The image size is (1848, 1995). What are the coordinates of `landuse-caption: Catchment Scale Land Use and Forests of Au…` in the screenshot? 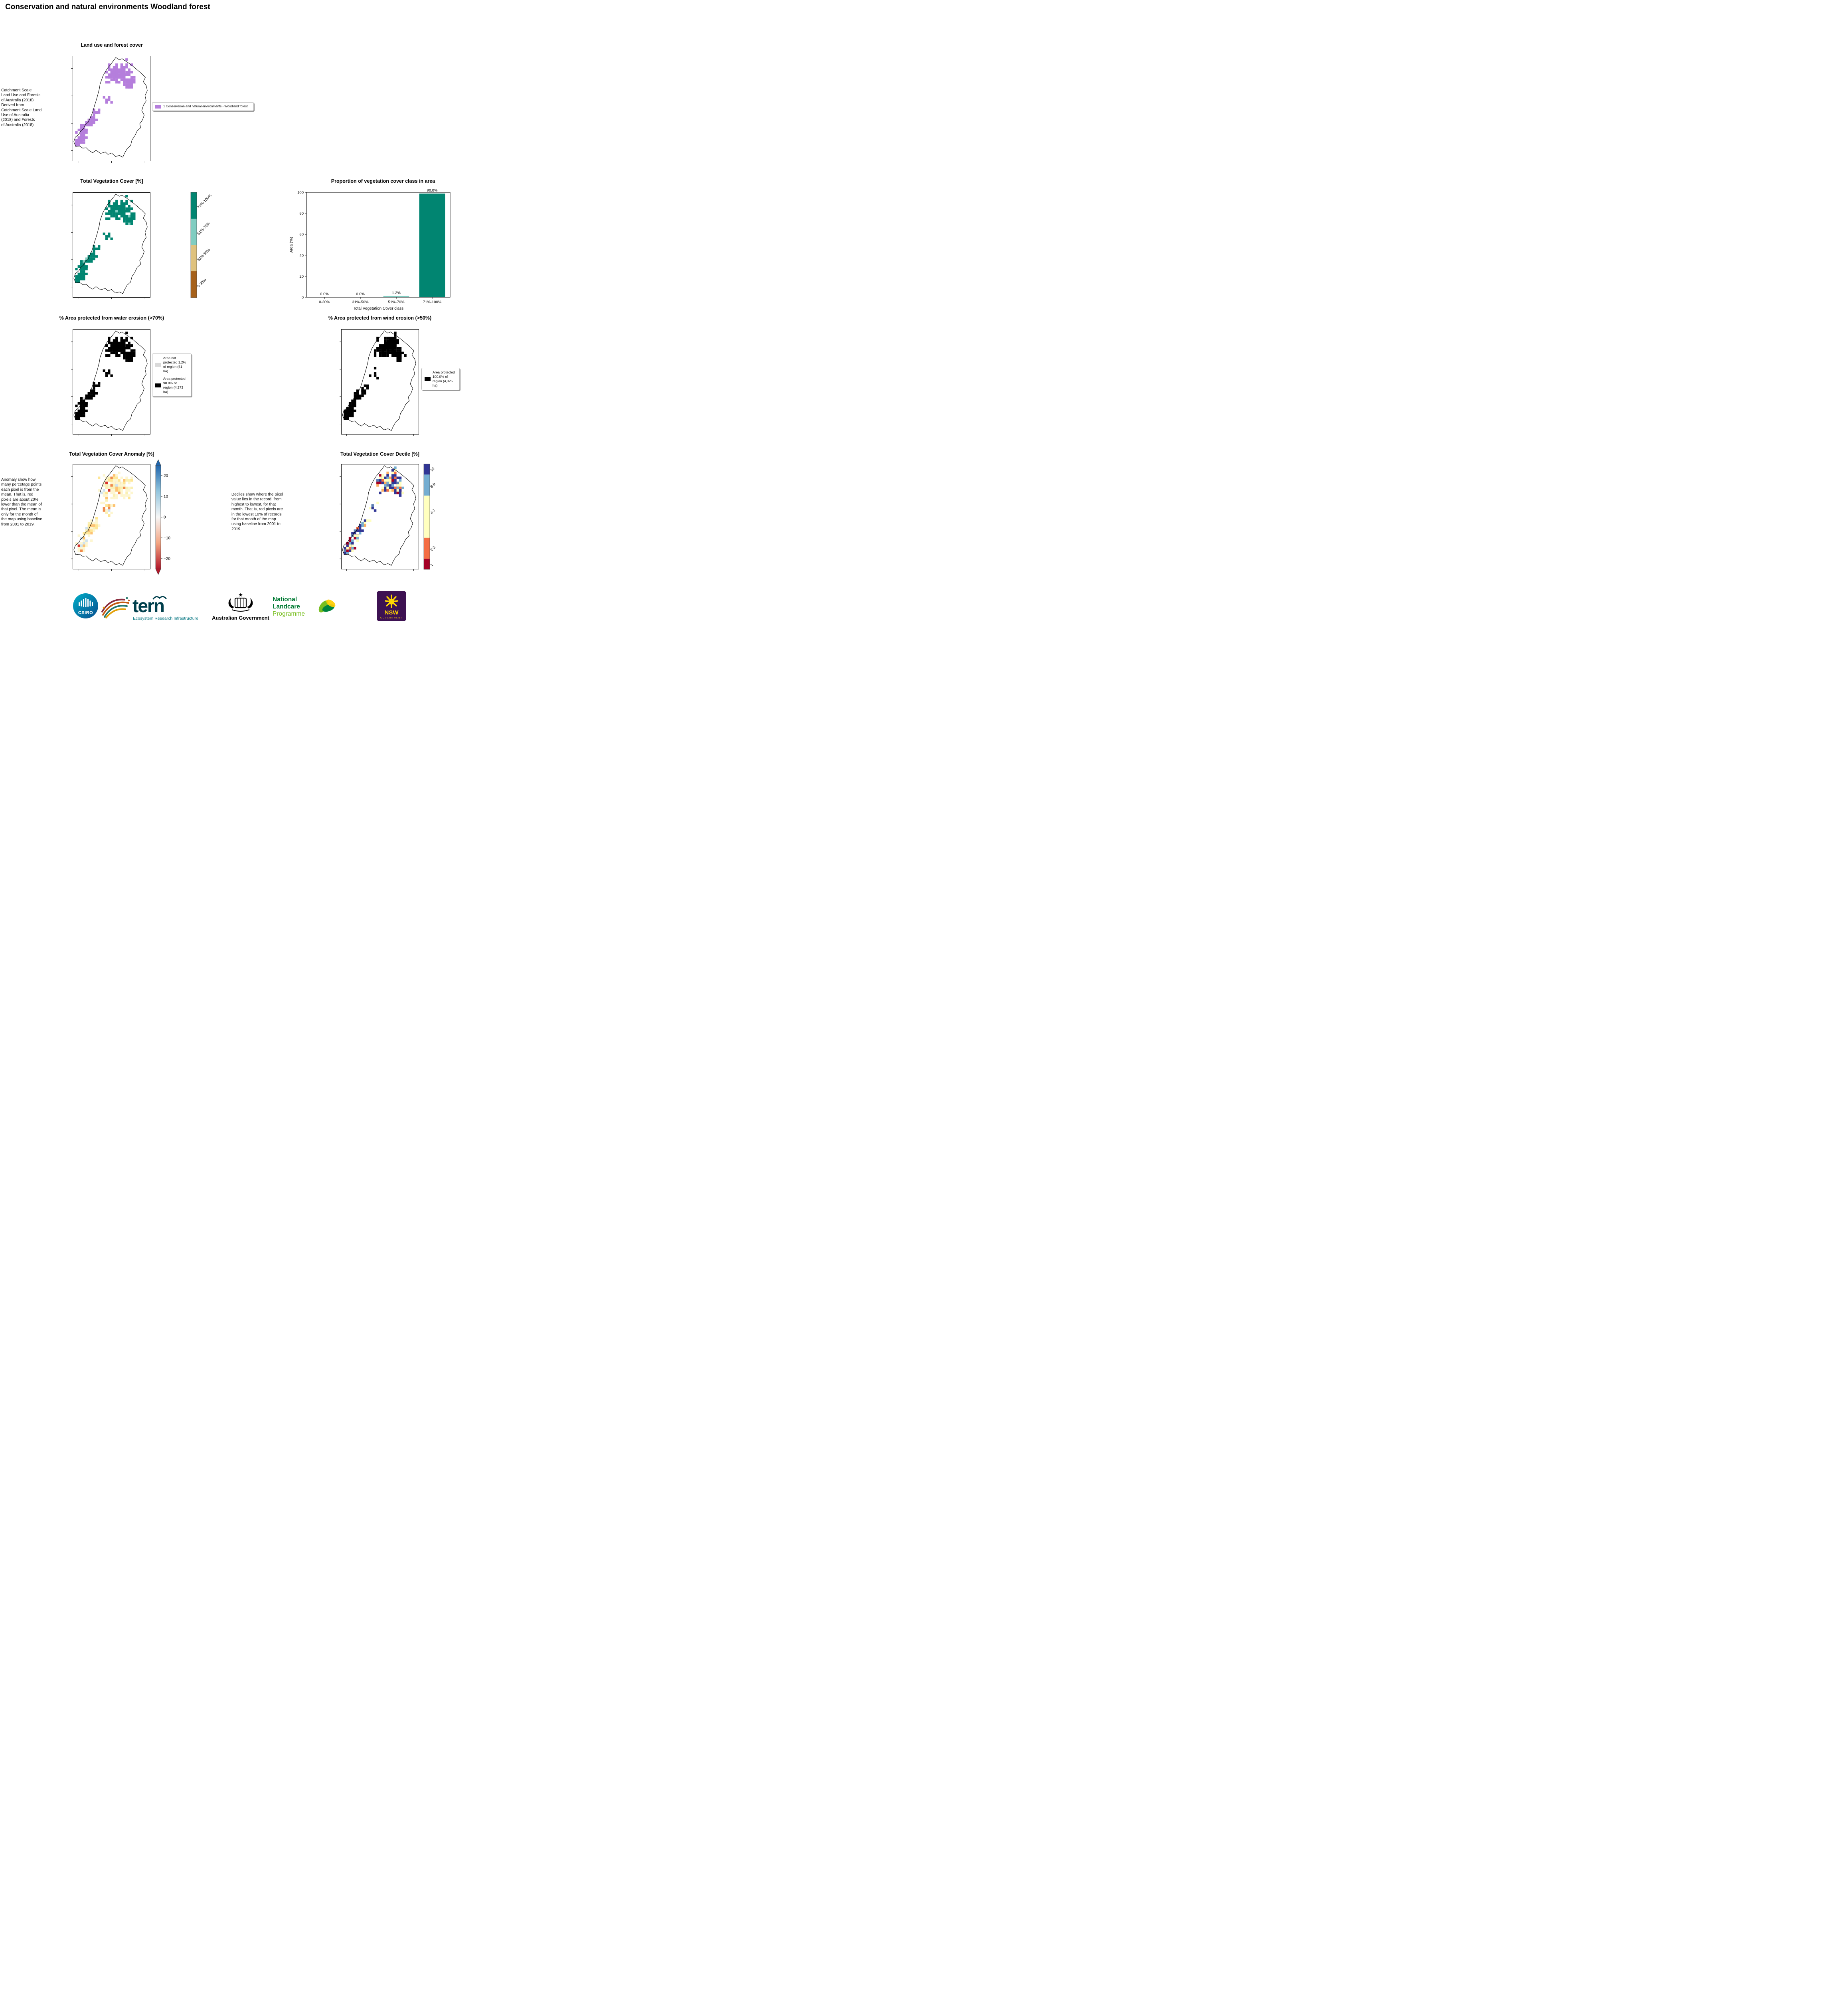 It's located at (21, 107).